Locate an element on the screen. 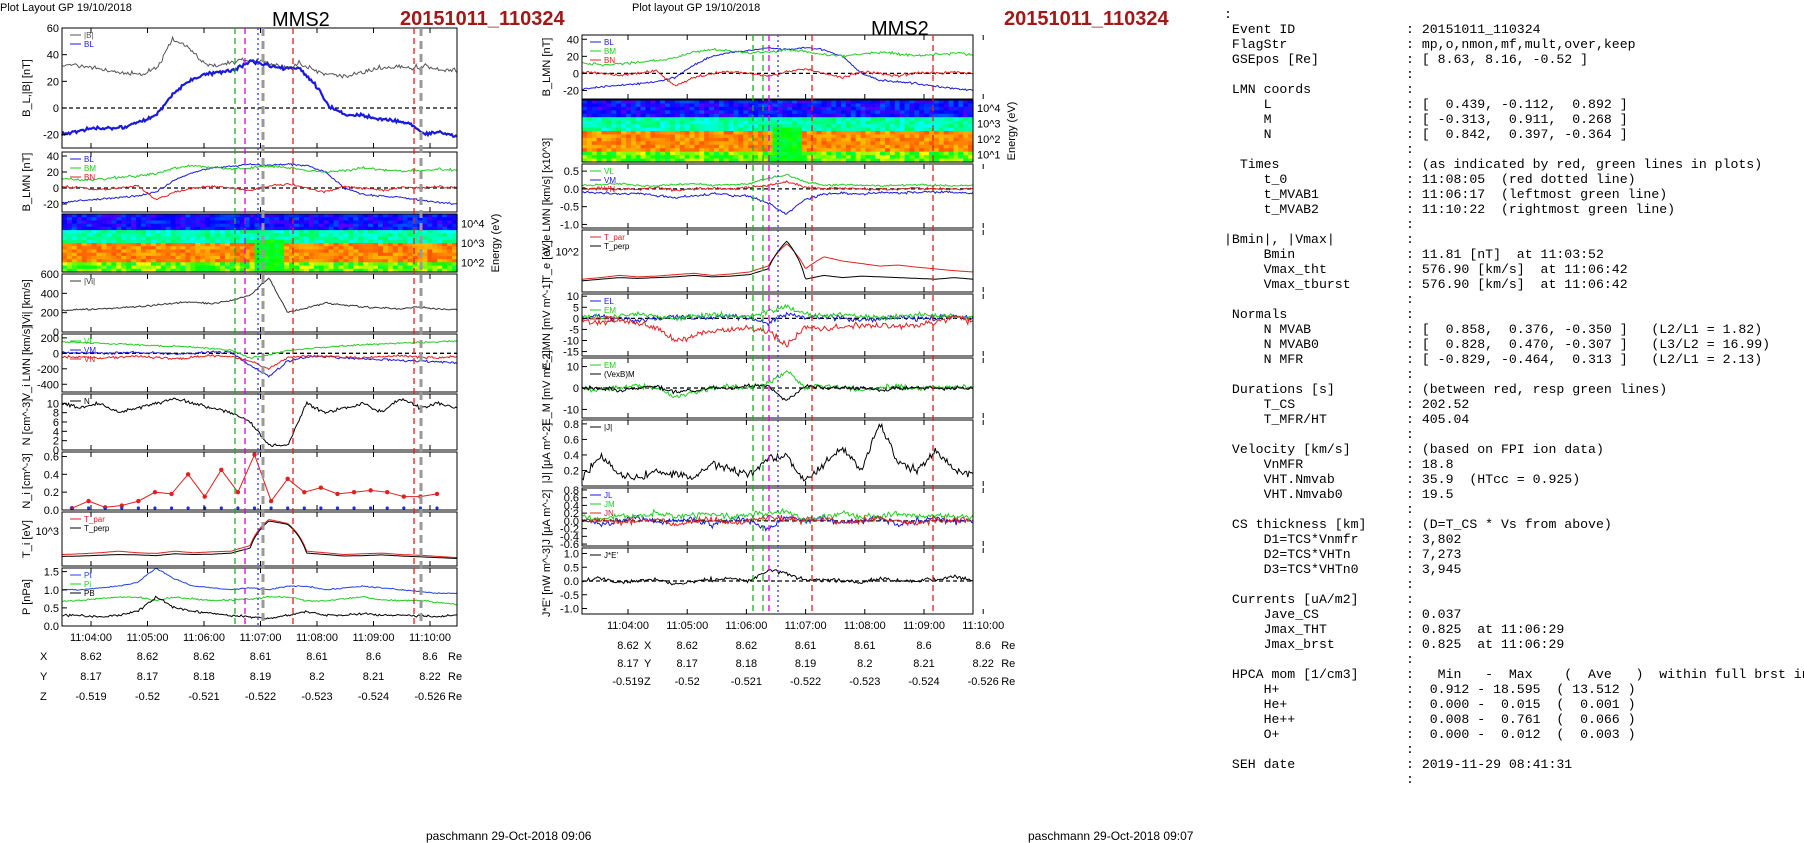 This screenshot has height=843, width=1804. y-tick-label: 10^4 is located at coordinates (473, 225).